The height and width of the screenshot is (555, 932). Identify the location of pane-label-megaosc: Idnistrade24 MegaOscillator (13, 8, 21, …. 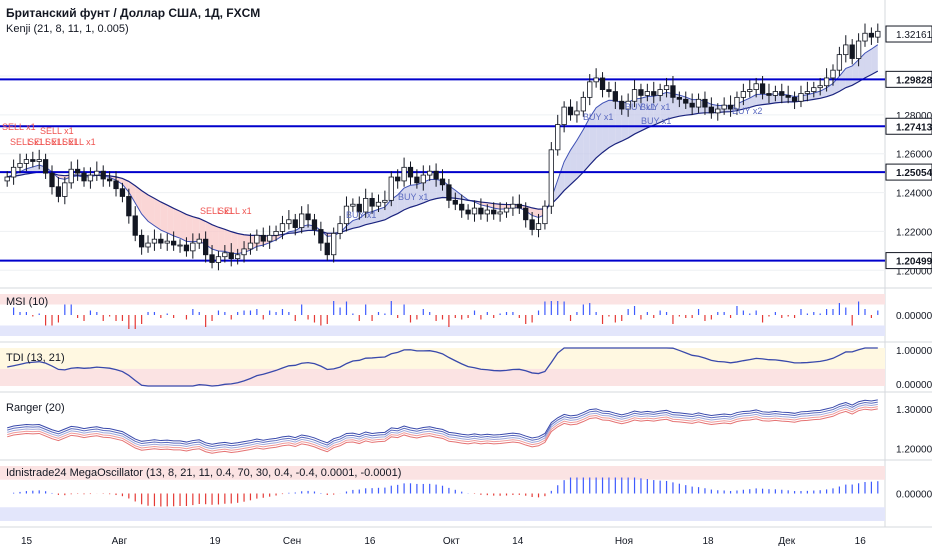
(204, 473).